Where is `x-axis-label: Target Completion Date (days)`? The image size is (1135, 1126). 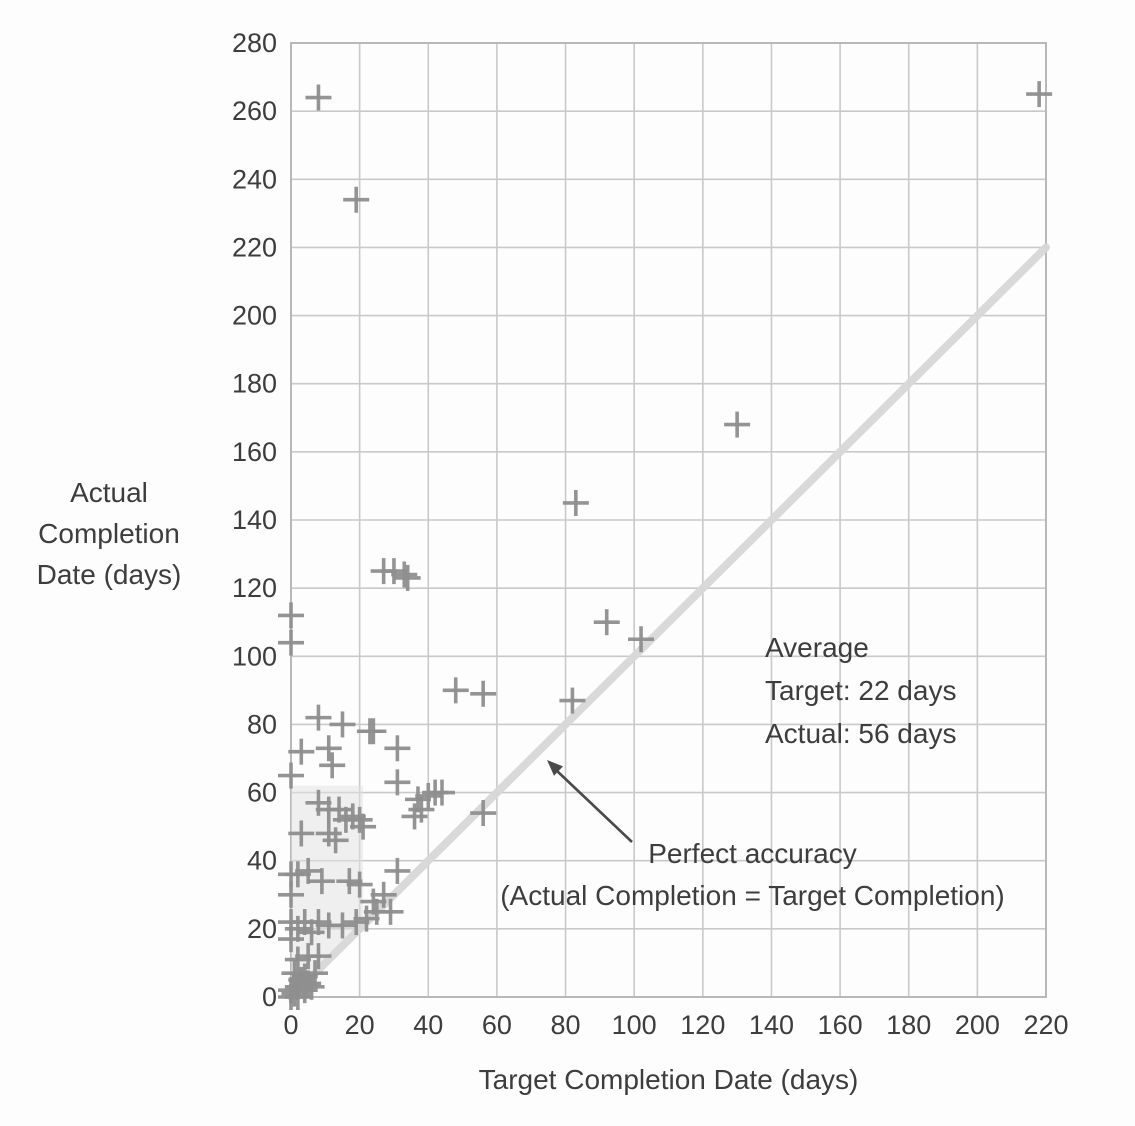
x-axis-label: Target Completion Date (days) is located at coordinates (668, 1079).